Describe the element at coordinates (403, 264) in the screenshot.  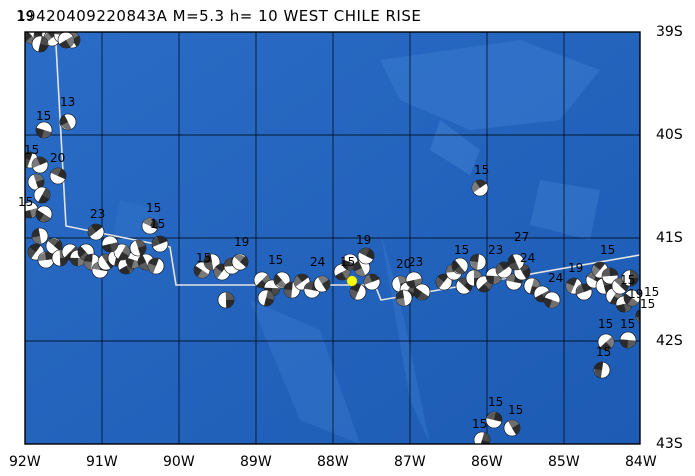
I see `magnitude-label: 20` at that location.